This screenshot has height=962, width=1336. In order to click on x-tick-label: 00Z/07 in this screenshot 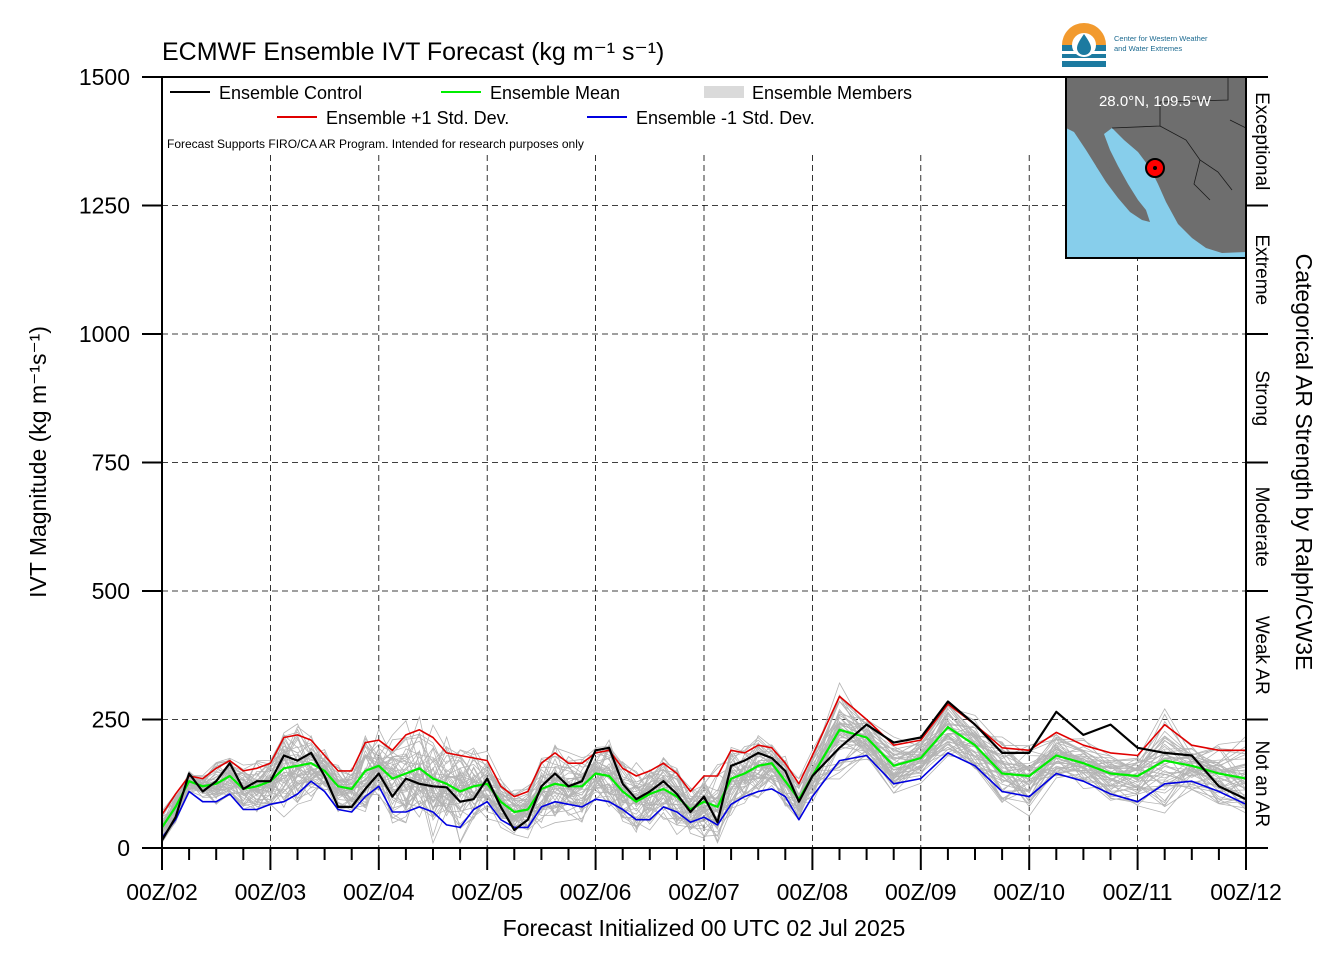, I will do `click(704, 892)`.